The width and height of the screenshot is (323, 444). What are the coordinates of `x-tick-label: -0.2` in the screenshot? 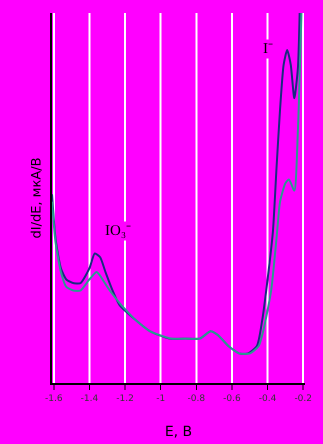 It's located at (303, 399).